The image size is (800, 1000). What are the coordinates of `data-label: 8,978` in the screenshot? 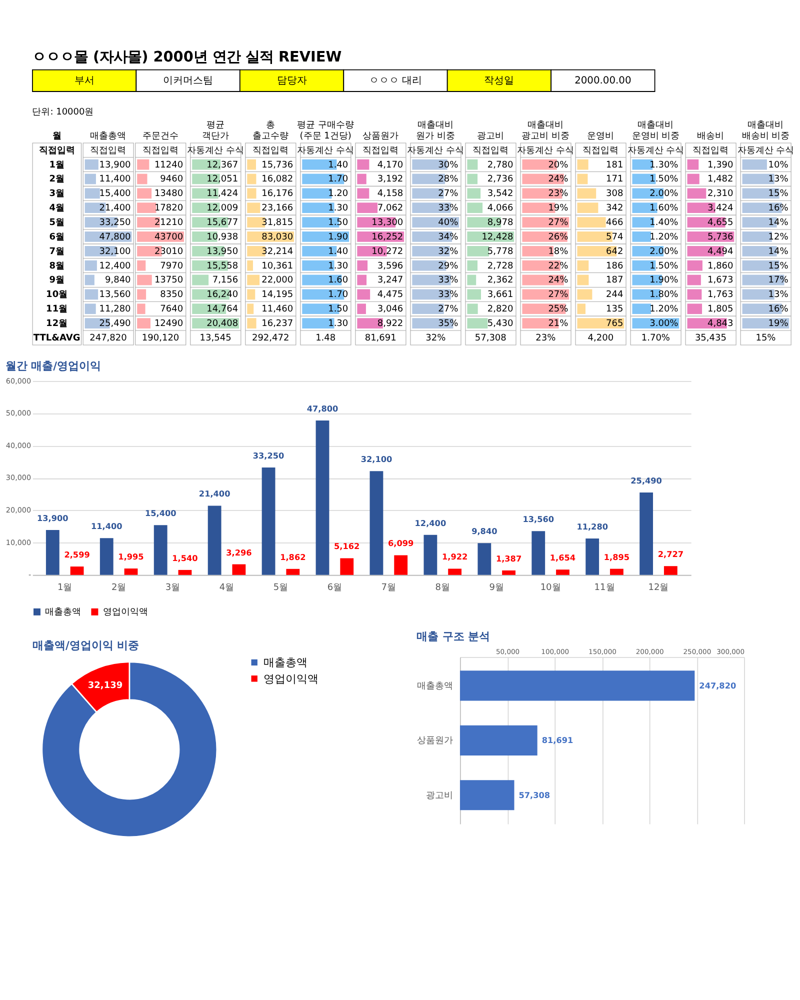 It's located at (500, 223).